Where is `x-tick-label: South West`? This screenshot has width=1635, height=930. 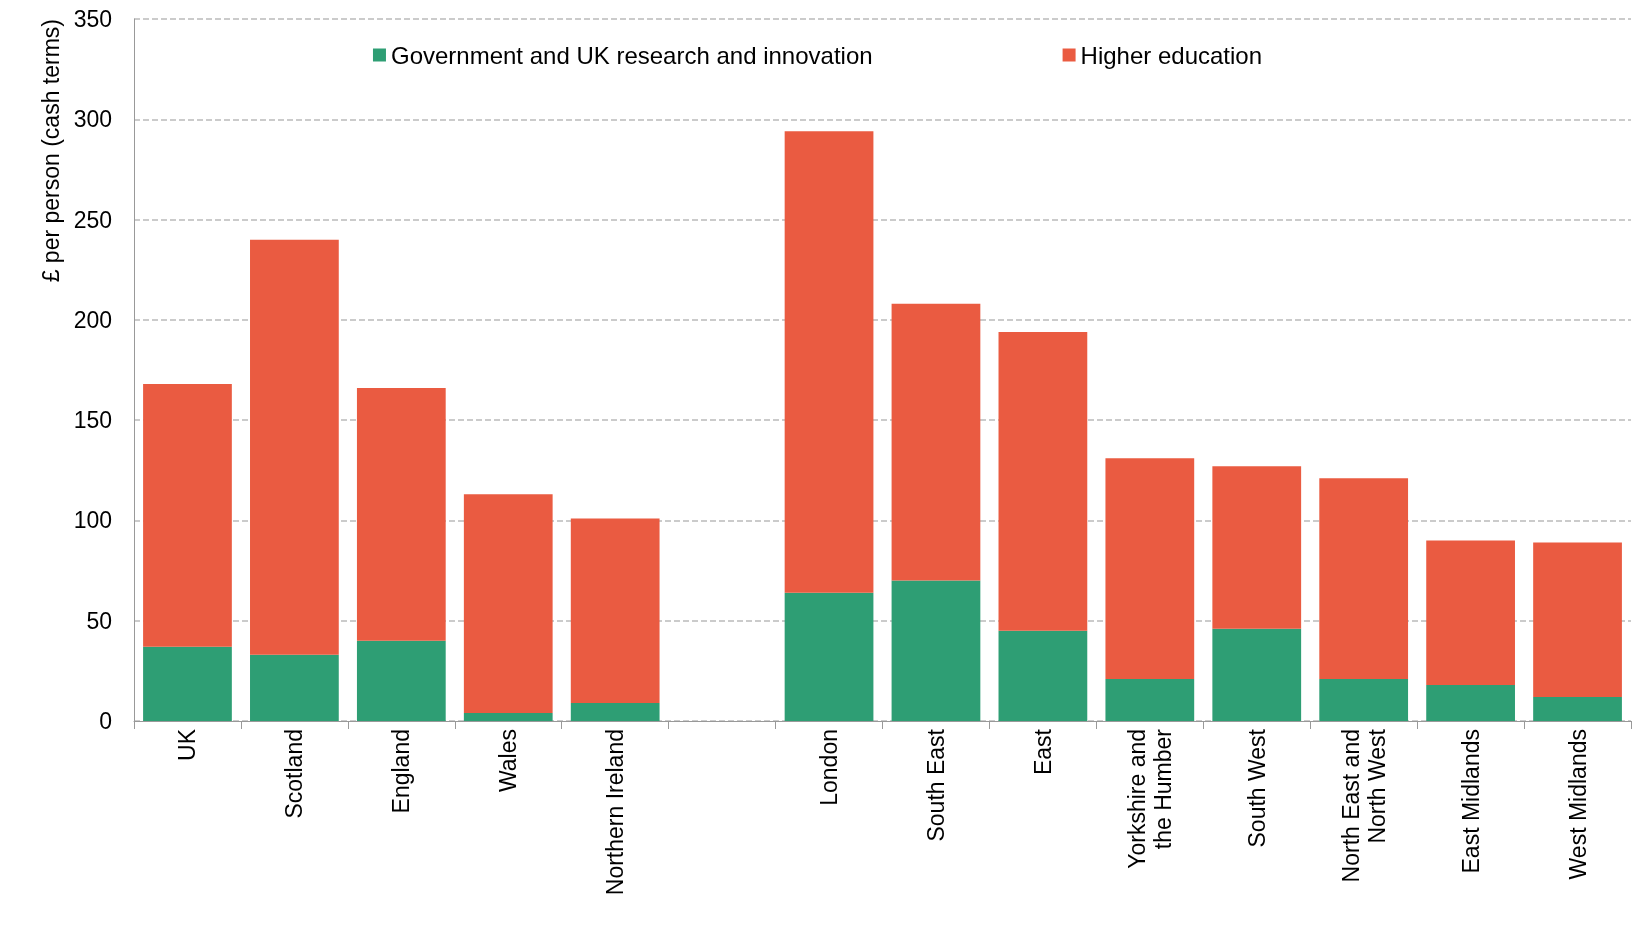
x-tick-label: South West is located at coordinates (1256, 788).